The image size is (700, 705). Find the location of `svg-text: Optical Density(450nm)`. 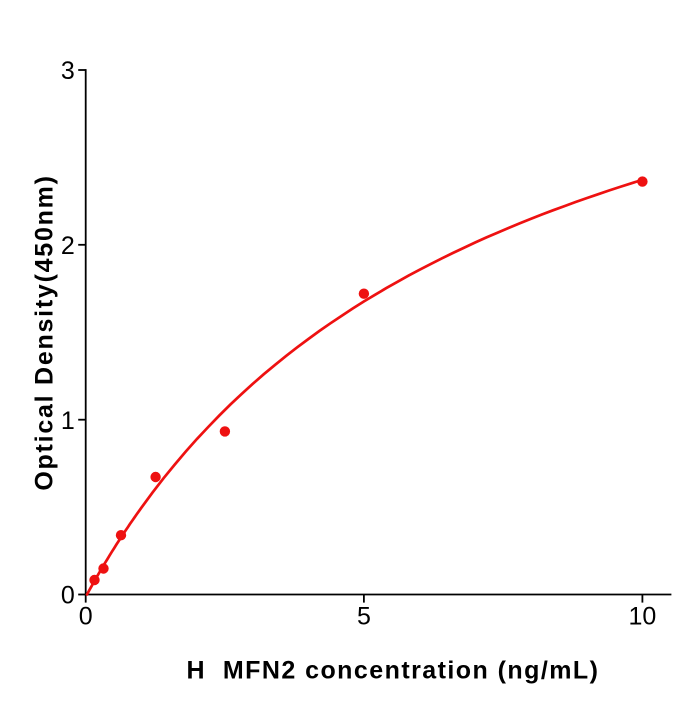

svg-text: Optical Density(450nm) is located at coordinates (45, 332).